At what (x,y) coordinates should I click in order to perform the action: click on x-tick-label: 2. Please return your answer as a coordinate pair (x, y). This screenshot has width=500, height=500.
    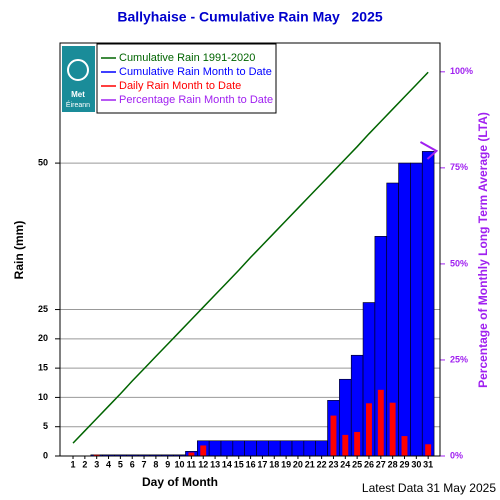
    Looking at the image, I should click on (84, 464).